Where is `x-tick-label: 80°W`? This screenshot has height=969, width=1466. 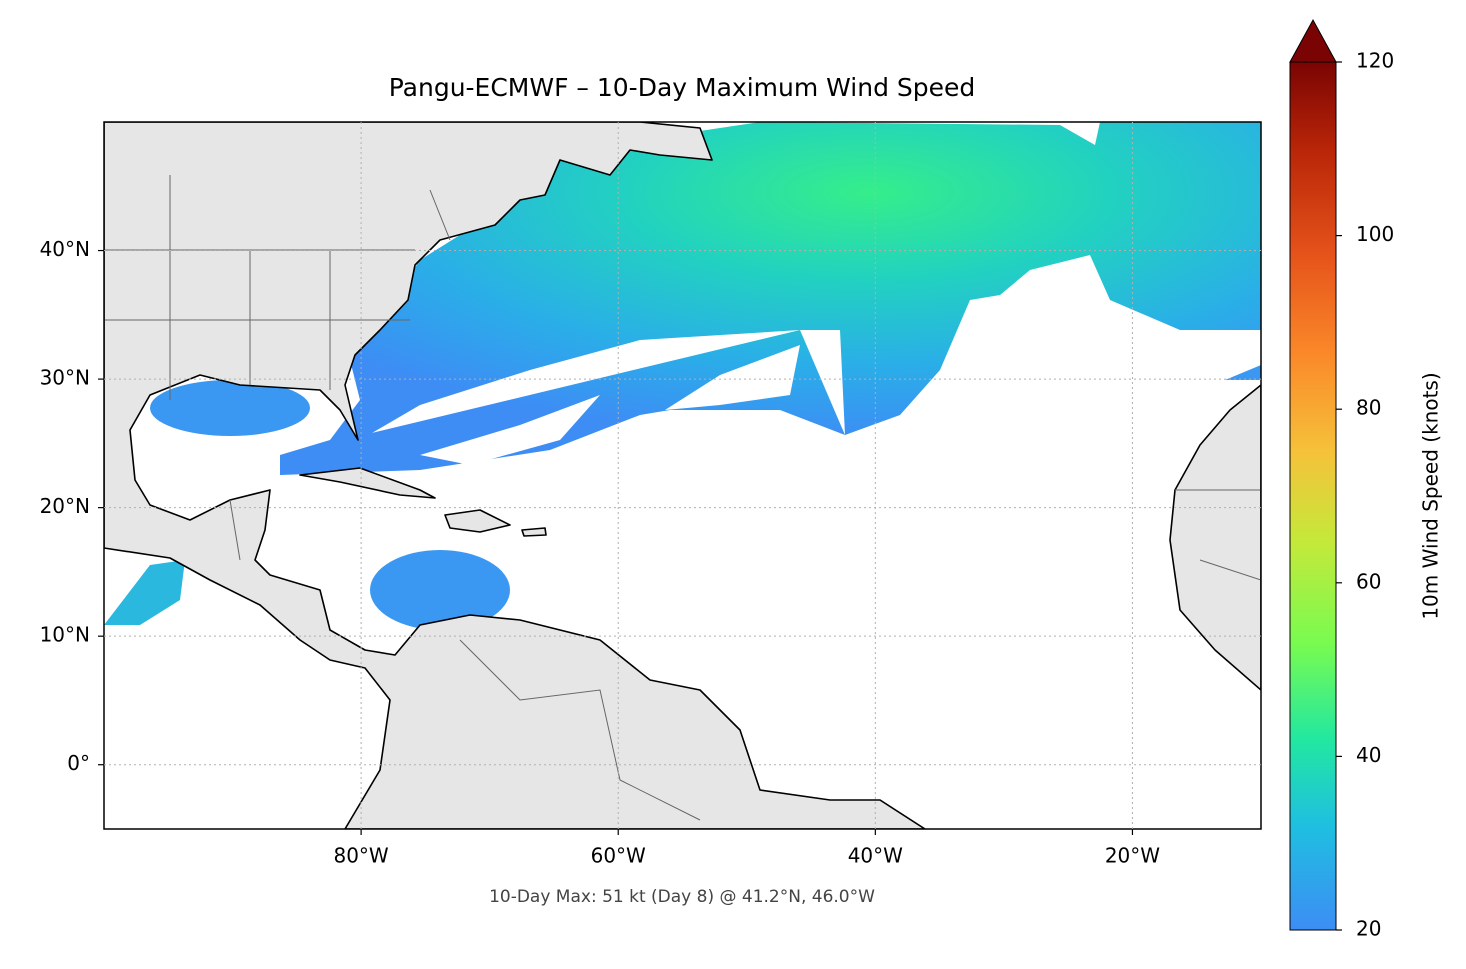 x-tick-label: 80°W is located at coordinates (360, 856).